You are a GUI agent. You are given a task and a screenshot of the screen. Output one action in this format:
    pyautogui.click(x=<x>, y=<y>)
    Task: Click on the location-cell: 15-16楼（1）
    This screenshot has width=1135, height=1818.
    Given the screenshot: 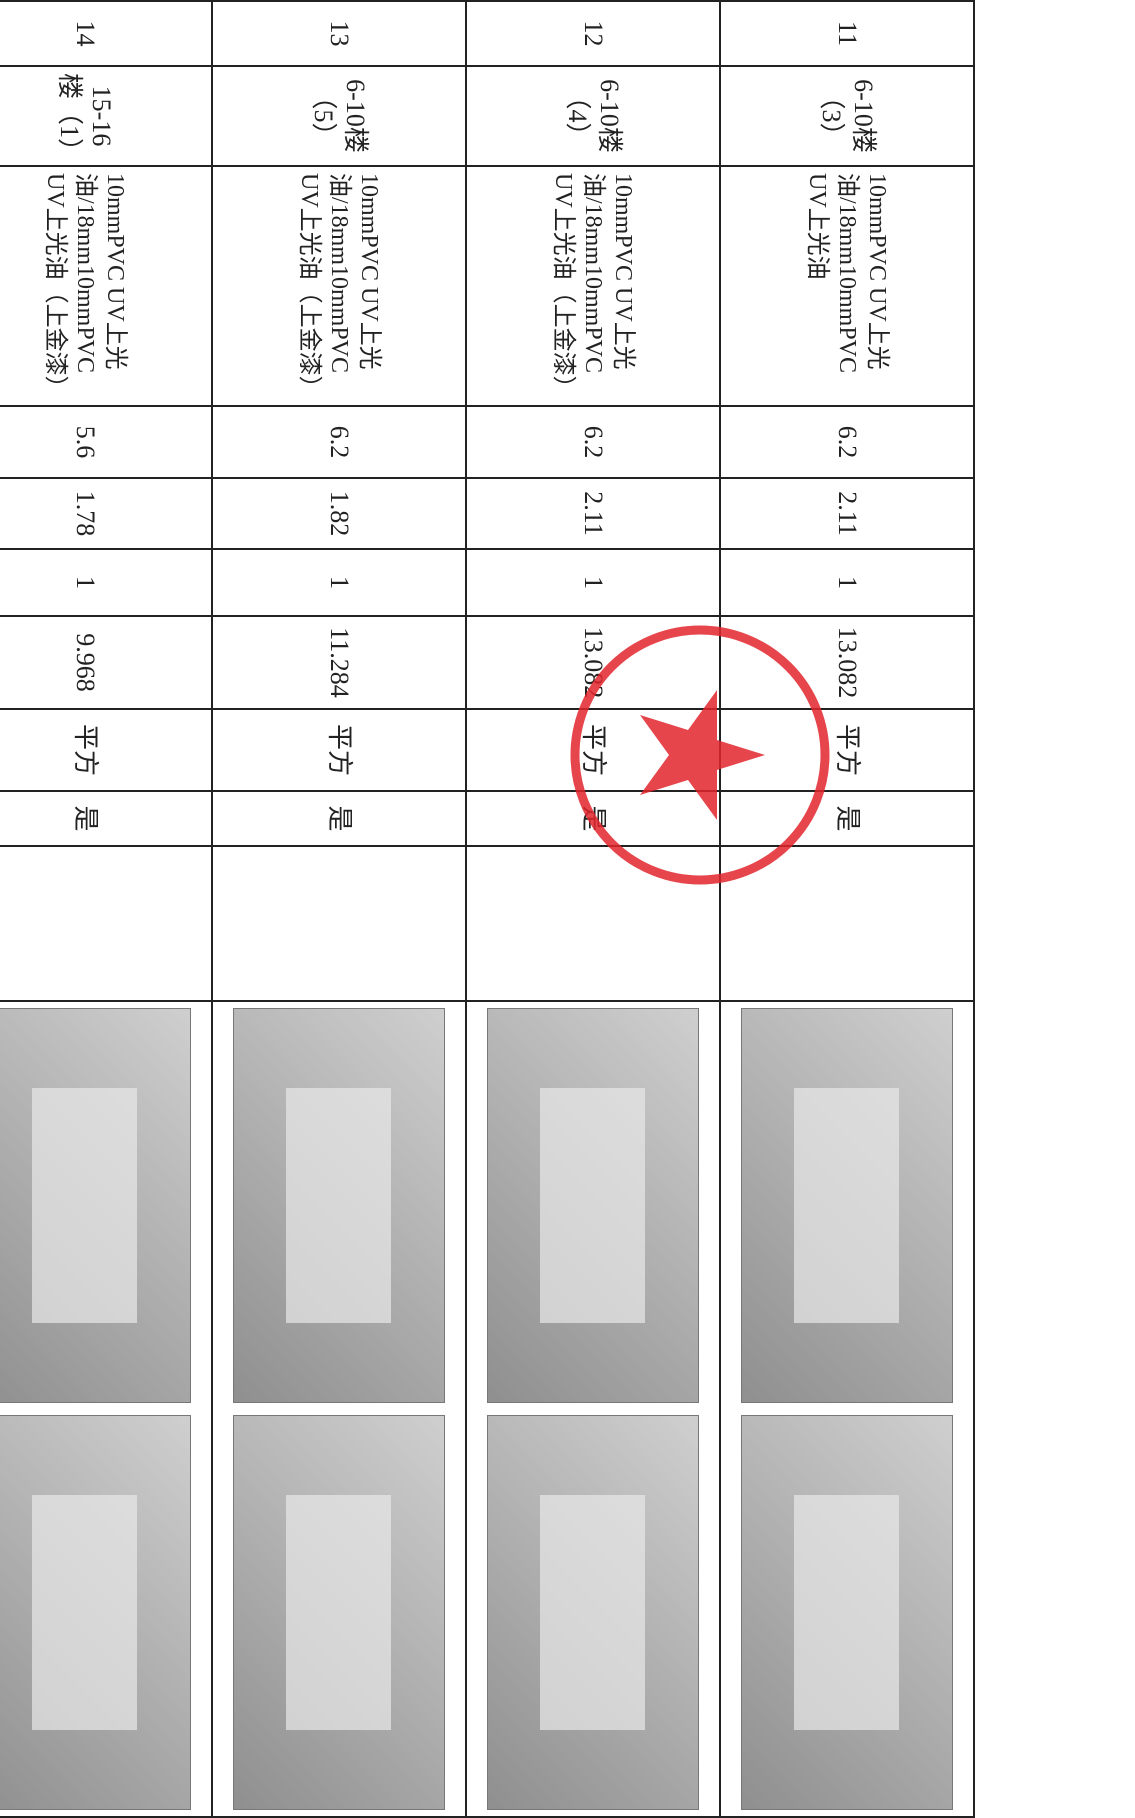 What is the action you would take?
    pyautogui.click(x=106, y=116)
    